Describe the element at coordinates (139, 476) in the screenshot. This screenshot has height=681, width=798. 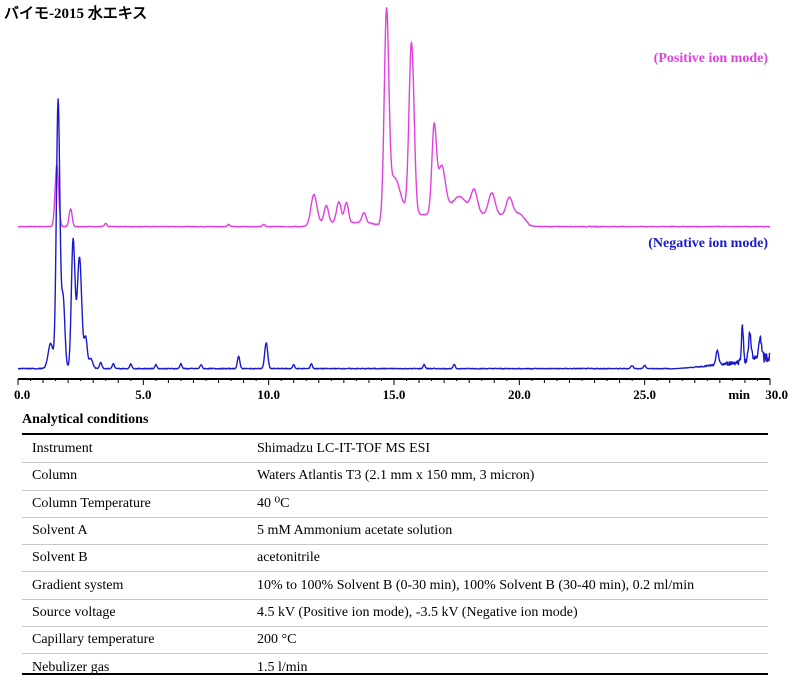
I see `condition-label: Column` at that location.